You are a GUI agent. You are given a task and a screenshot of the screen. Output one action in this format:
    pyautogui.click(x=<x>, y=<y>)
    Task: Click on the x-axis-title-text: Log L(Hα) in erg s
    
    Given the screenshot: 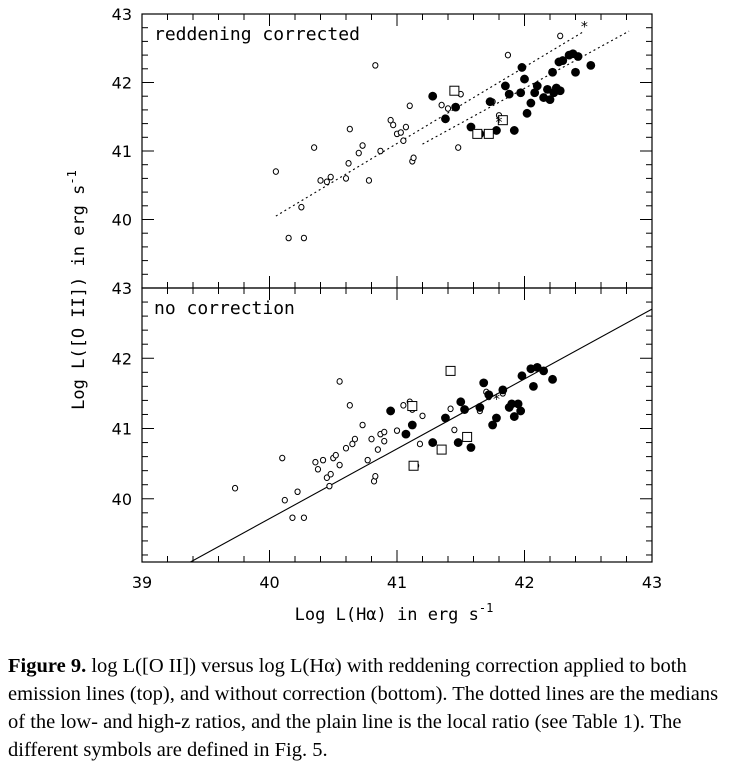 What is the action you would take?
    pyautogui.click(x=387, y=615)
    